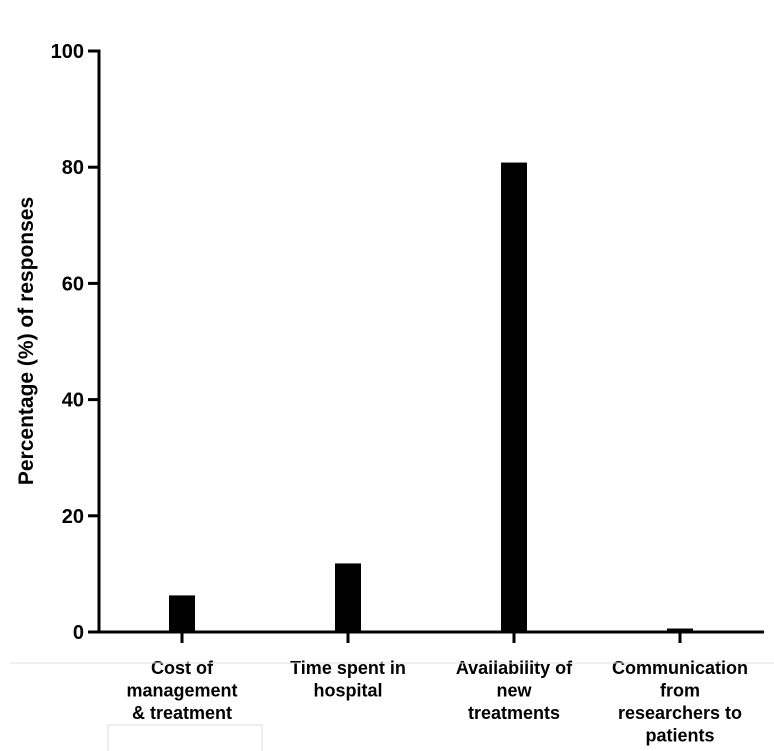  Describe the element at coordinates (348, 679) in the screenshot. I see `x-tick-label: Time spent in hospital` at that location.